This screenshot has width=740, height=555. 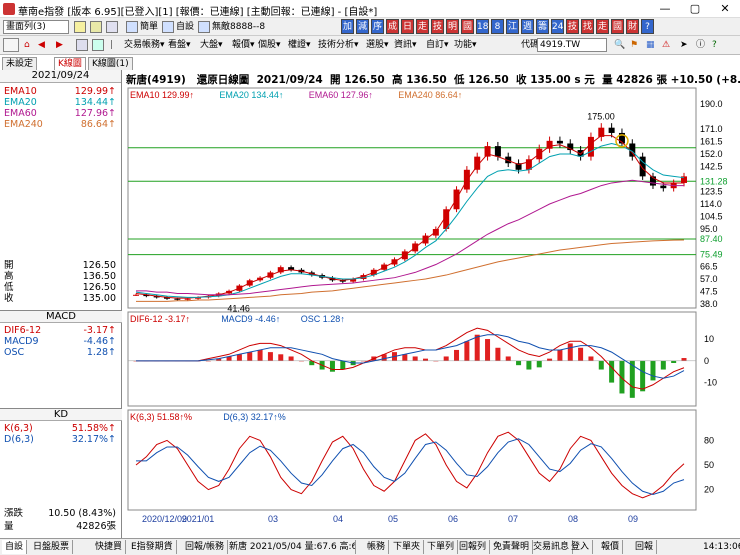 I want to click on hotkey-button: 8, so click(x=497, y=26).